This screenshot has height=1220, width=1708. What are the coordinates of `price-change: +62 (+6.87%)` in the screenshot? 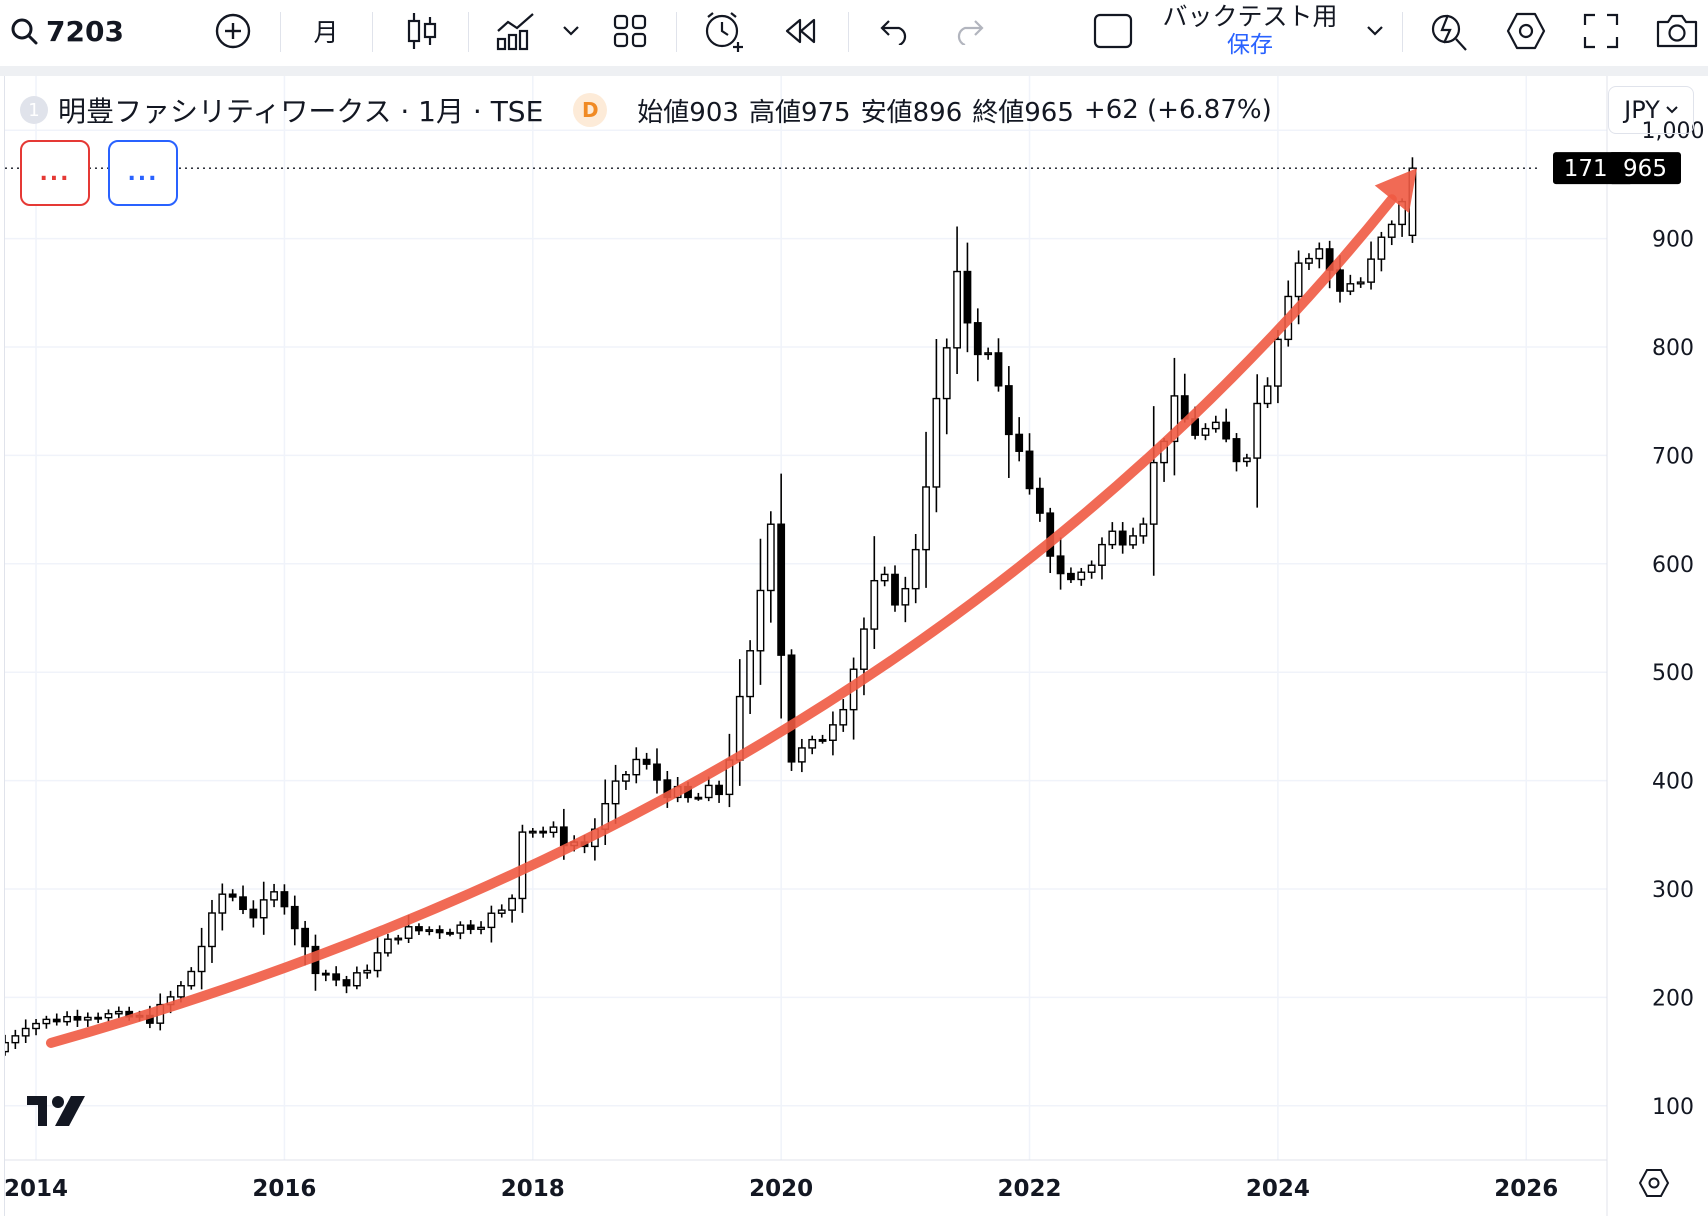 It's located at (1177, 110).